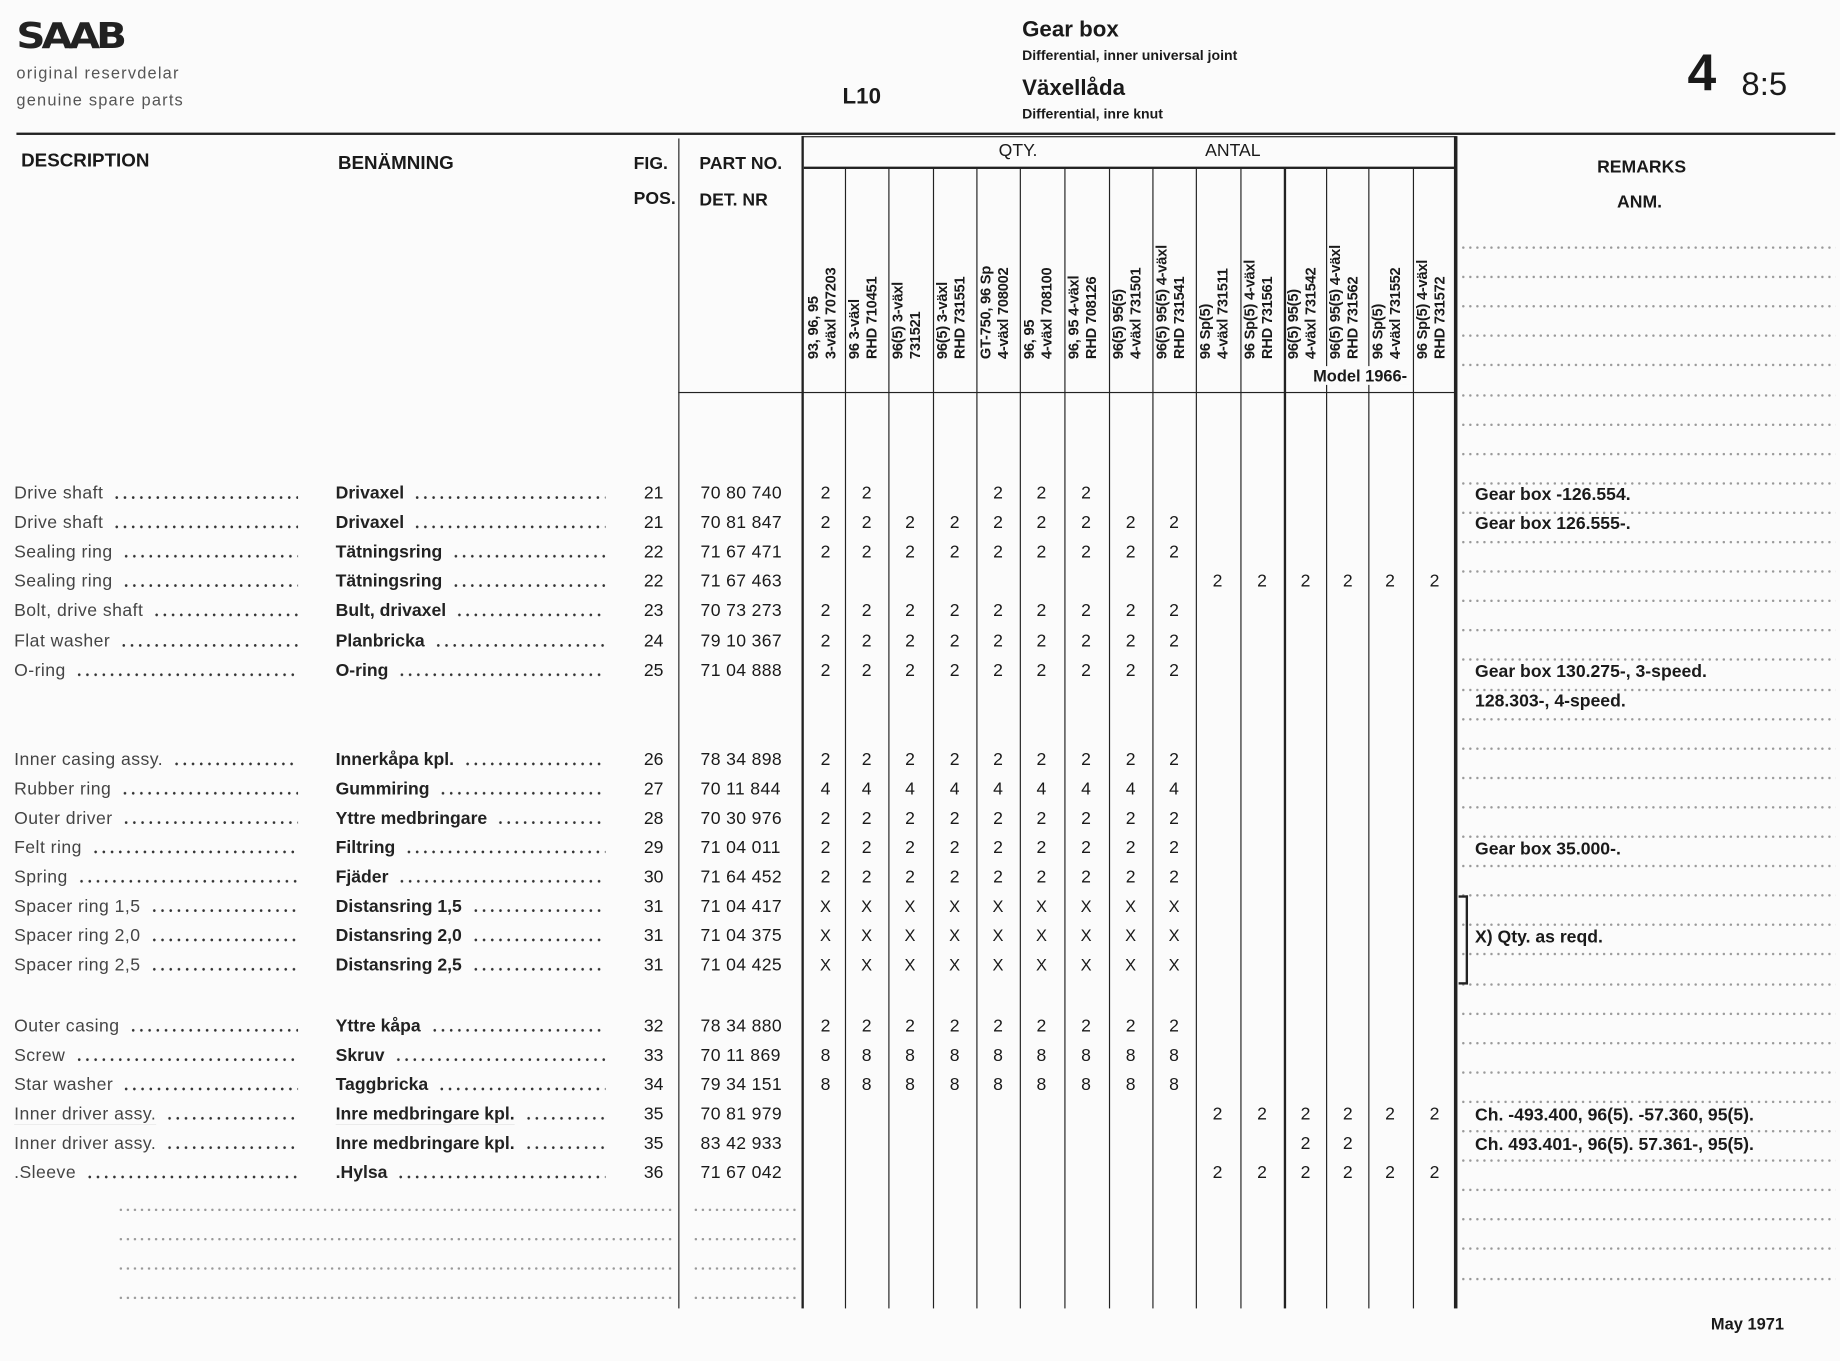 The width and height of the screenshot is (1840, 1361). Describe the element at coordinates (985, 312) in the screenshot. I see `qty-column-header-line: GT-750, 96 Sp` at that location.